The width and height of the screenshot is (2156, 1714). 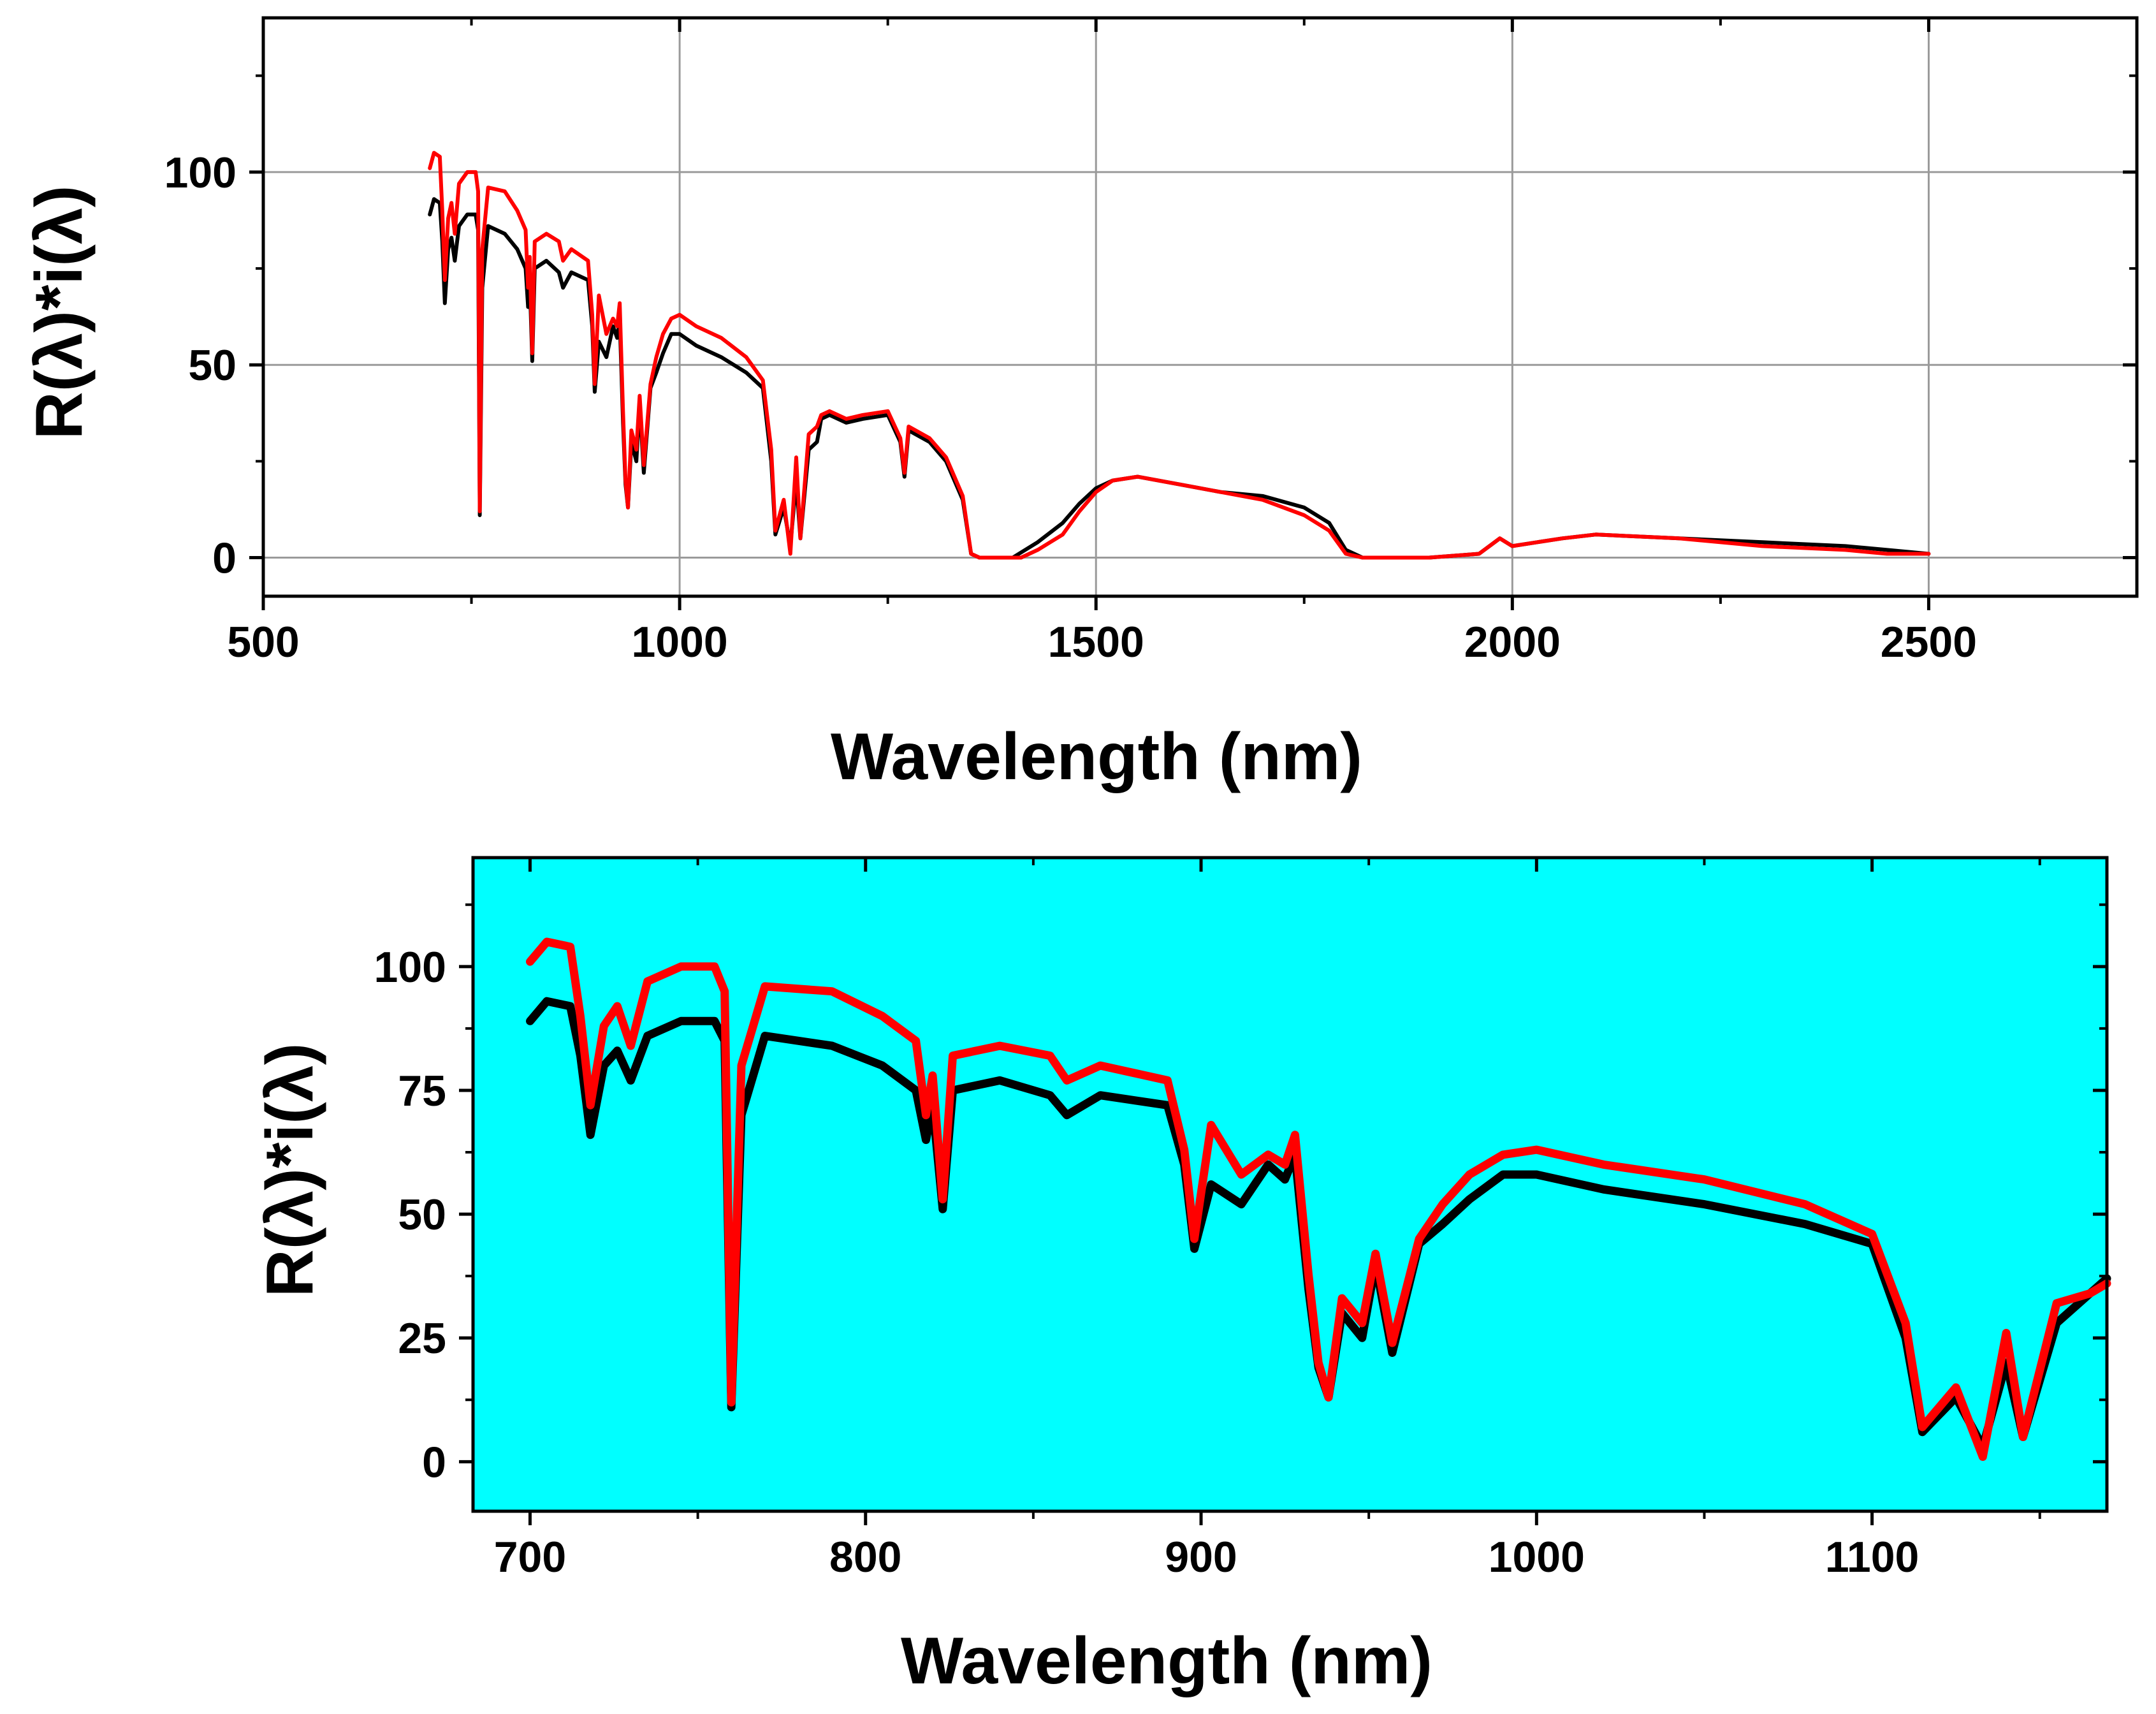 What do you see at coordinates (422, 1338) in the screenshot?
I see `y-tick-label: 25` at bounding box center [422, 1338].